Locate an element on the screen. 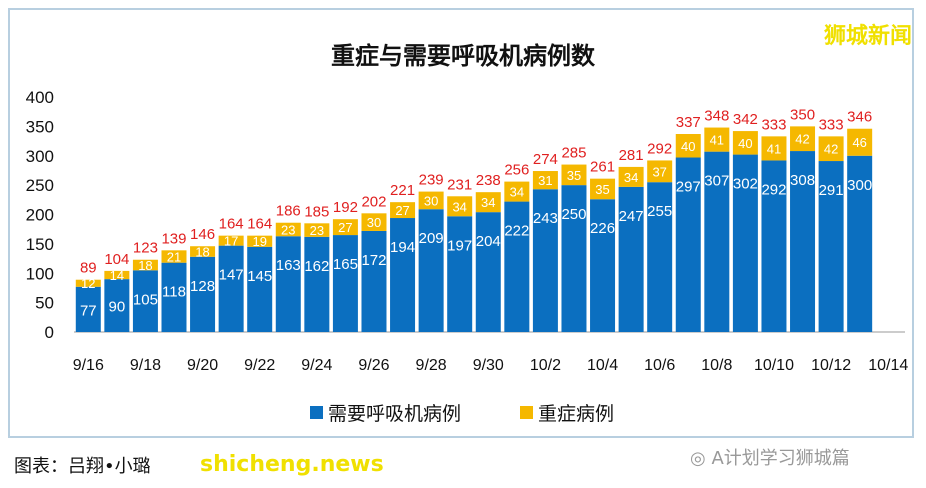  bar-data-label: 30 is located at coordinates (431, 200).